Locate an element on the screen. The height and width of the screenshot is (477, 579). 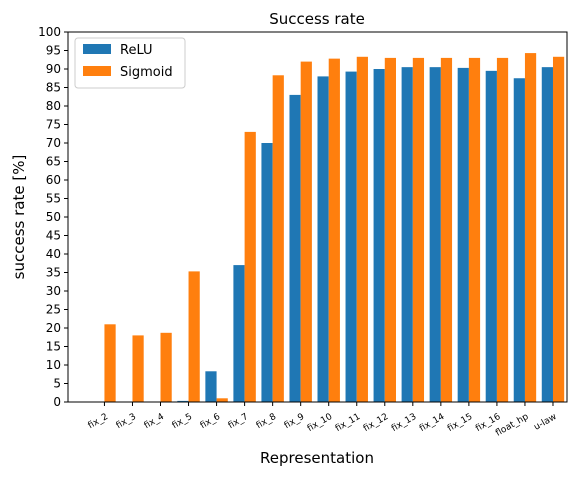
y-tick-label-25: 25 is located at coordinates (53, 310).